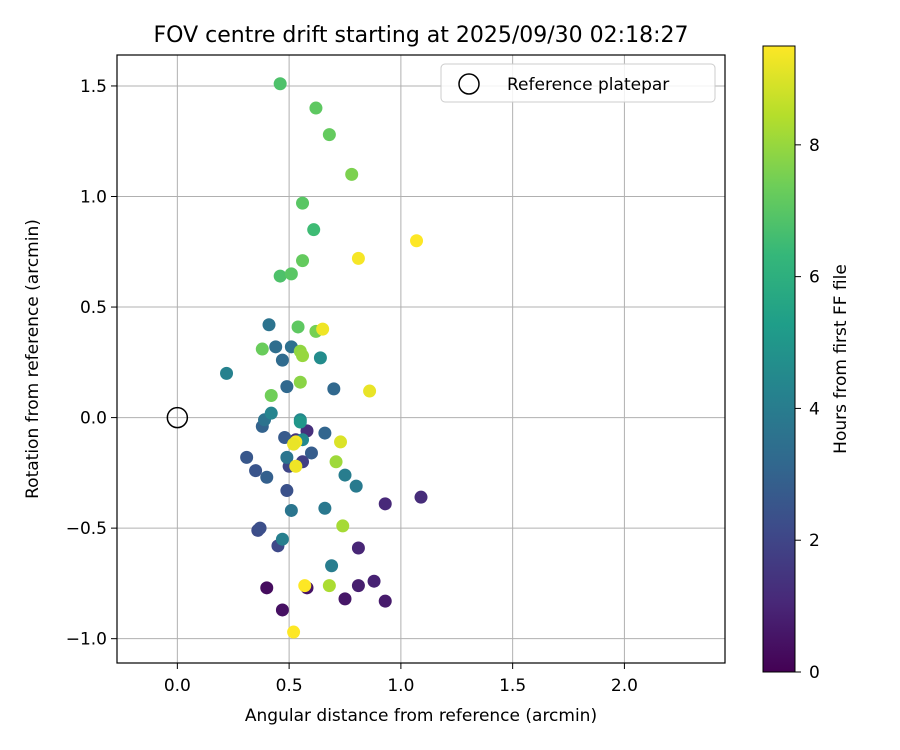 This screenshot has height=750, width=900. What do you see at coordinates (469, 84) in the screenshot?
I see `legend-open-circle-icon` at bounding box center [469, 84].